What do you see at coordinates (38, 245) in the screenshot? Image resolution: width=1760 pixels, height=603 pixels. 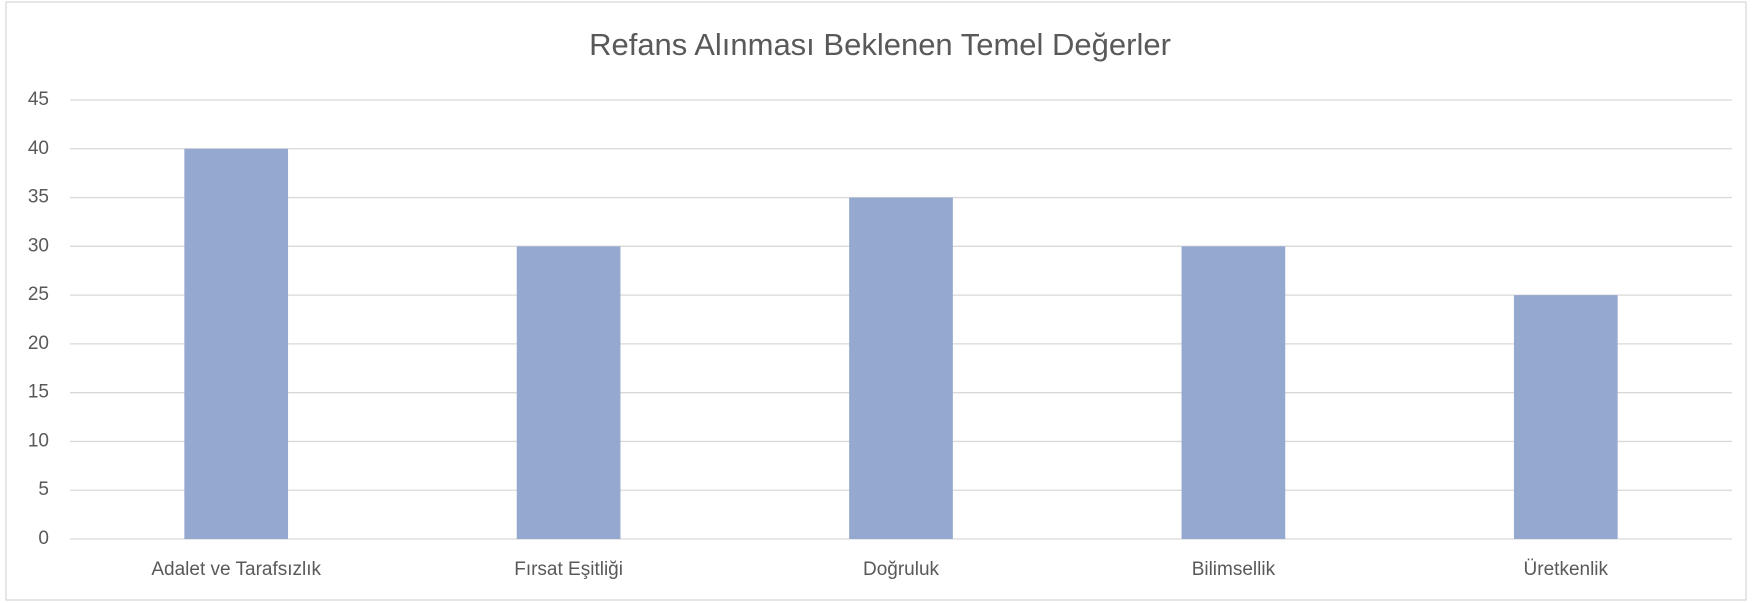 I see `y-tick-label: 30` at bounding box center [38, 245].